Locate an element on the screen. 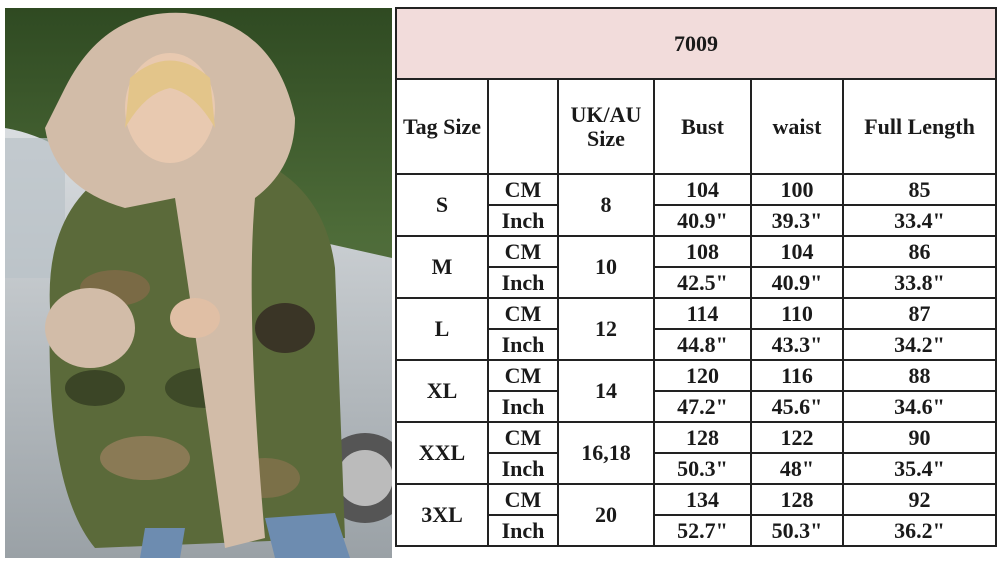 The height and width of the screenshot is (567, 1000). length-cell: 35.4" is located at coordinates (919, 468).